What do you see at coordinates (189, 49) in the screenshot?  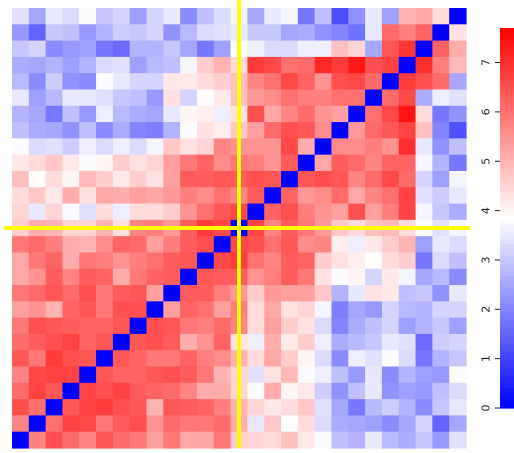 I see `heatmap-cell-r2-c10` at bounding box center [189, 49].